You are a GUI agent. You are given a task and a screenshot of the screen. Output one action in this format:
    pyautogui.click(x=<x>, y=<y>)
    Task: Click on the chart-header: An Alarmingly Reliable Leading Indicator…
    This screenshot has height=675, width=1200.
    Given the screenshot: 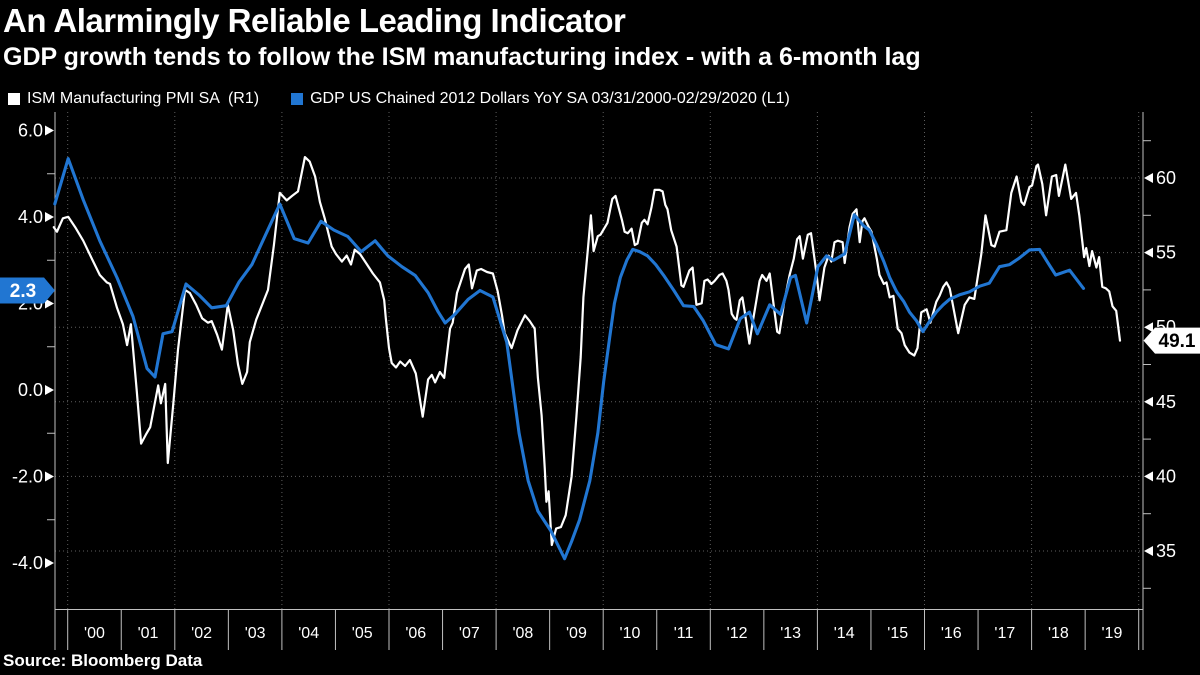 What is the action you would take?
    pyautogui.click(x=462, y=36)
    